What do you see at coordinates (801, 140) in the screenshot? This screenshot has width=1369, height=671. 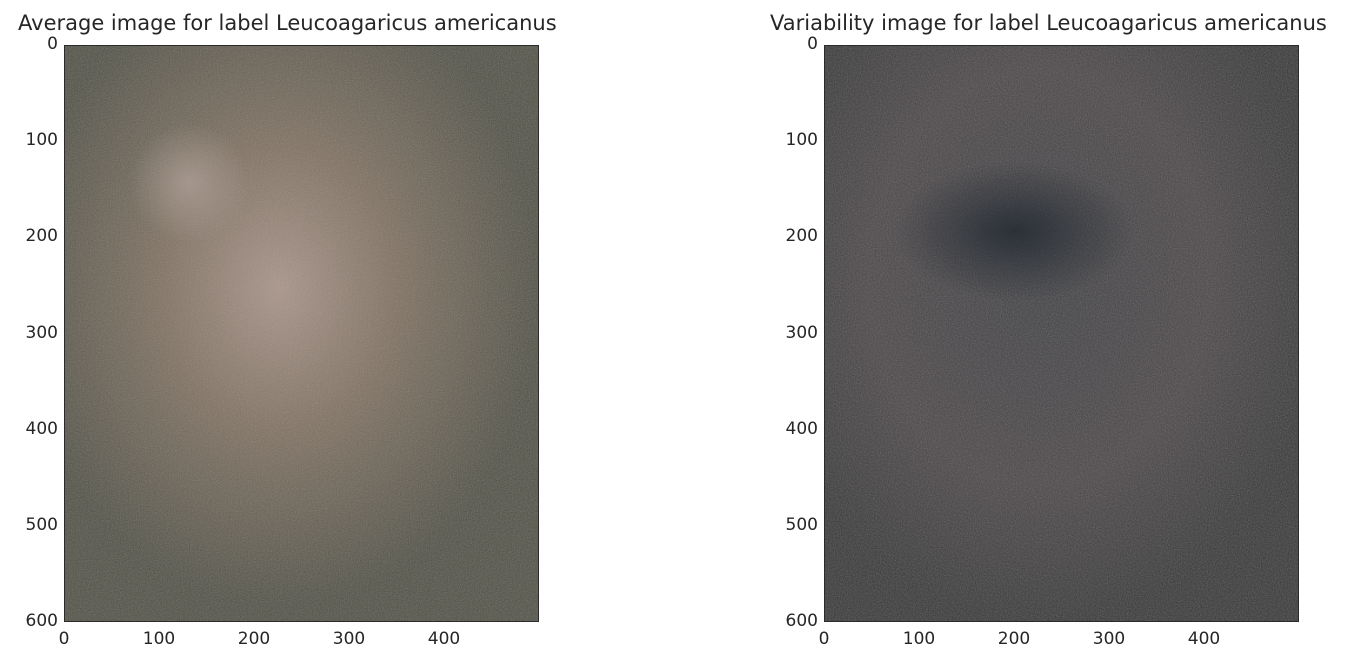 I see `variability-y-tick-label: 100` at bounding box center [801, 140].